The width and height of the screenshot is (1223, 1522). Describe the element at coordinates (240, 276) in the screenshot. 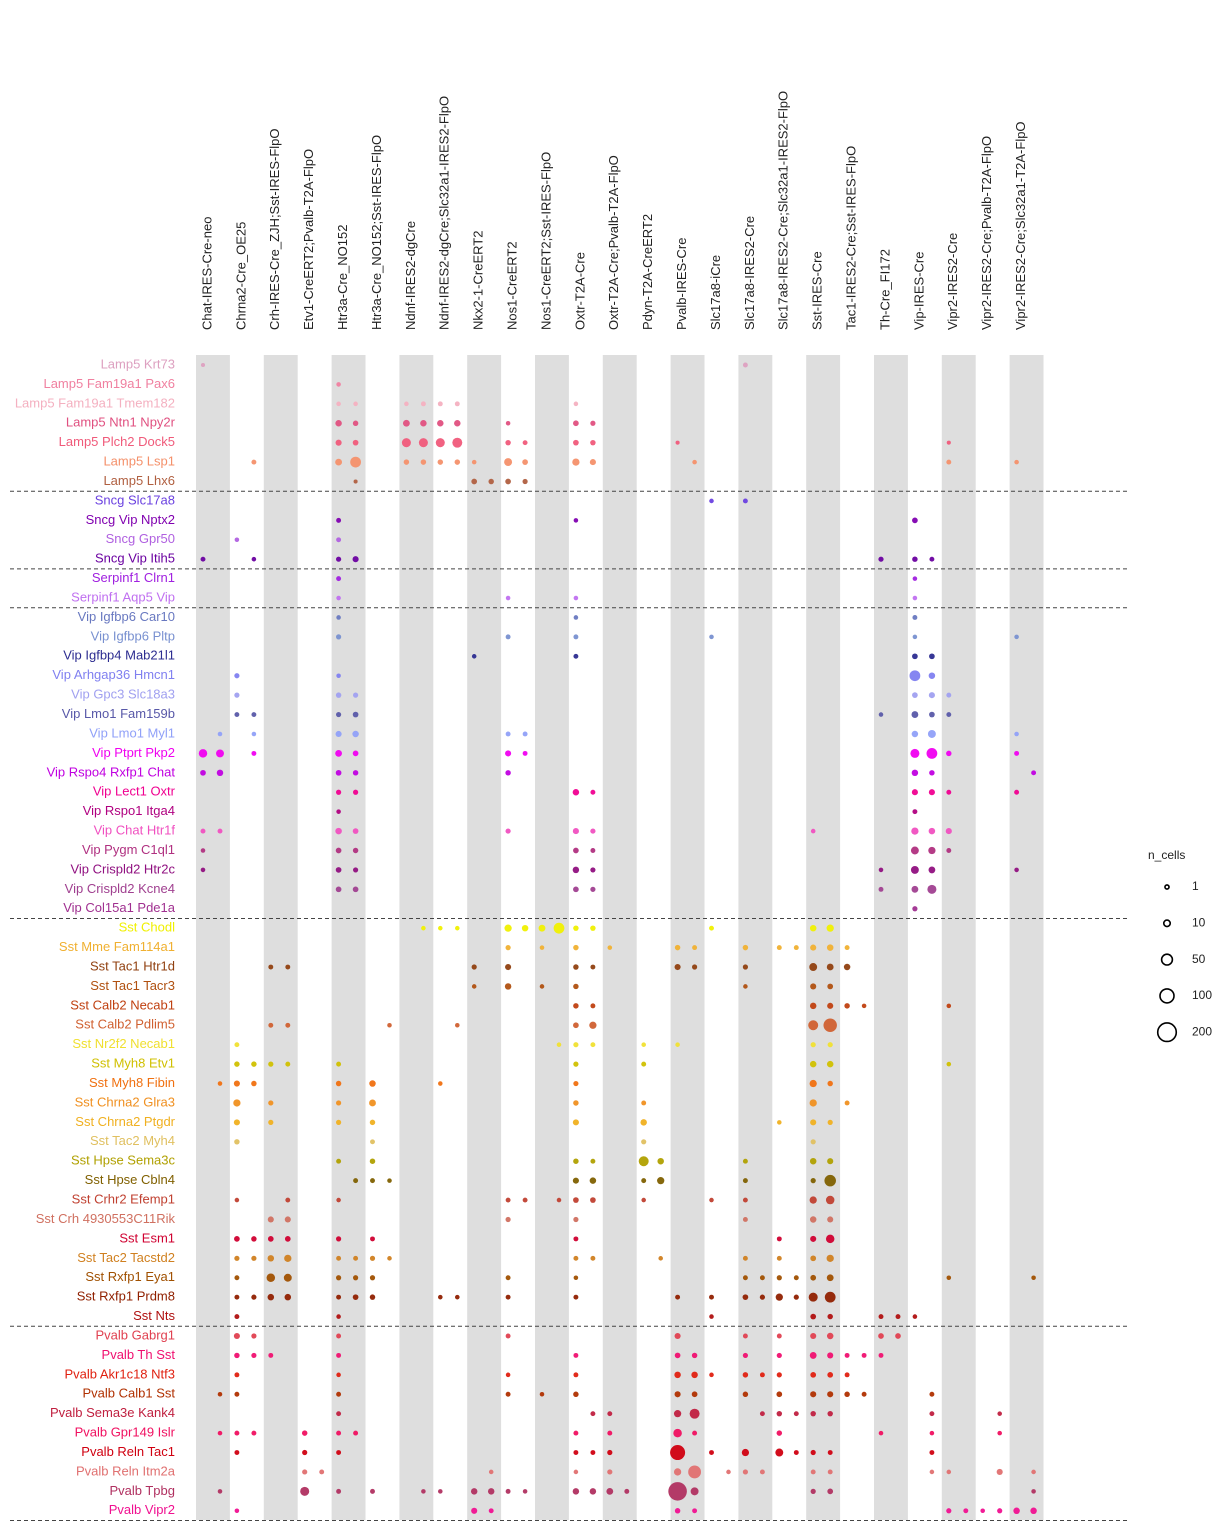

I see `column-label: Chrna2-Cre_OE25` at that location.